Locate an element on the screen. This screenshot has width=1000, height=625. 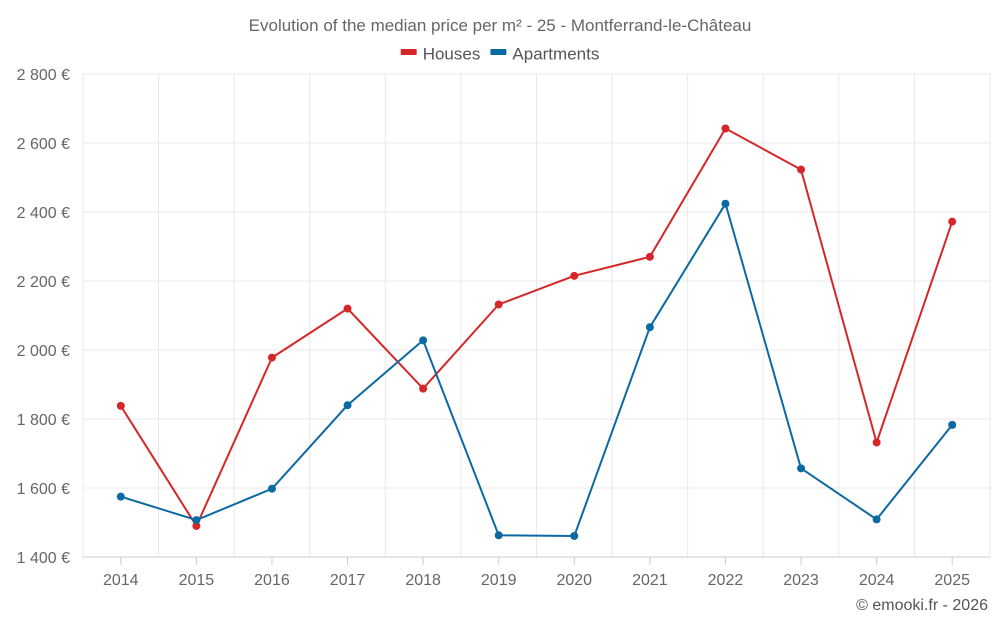
legend-item-apartments: Apartments is located at coordinates (544, 53).